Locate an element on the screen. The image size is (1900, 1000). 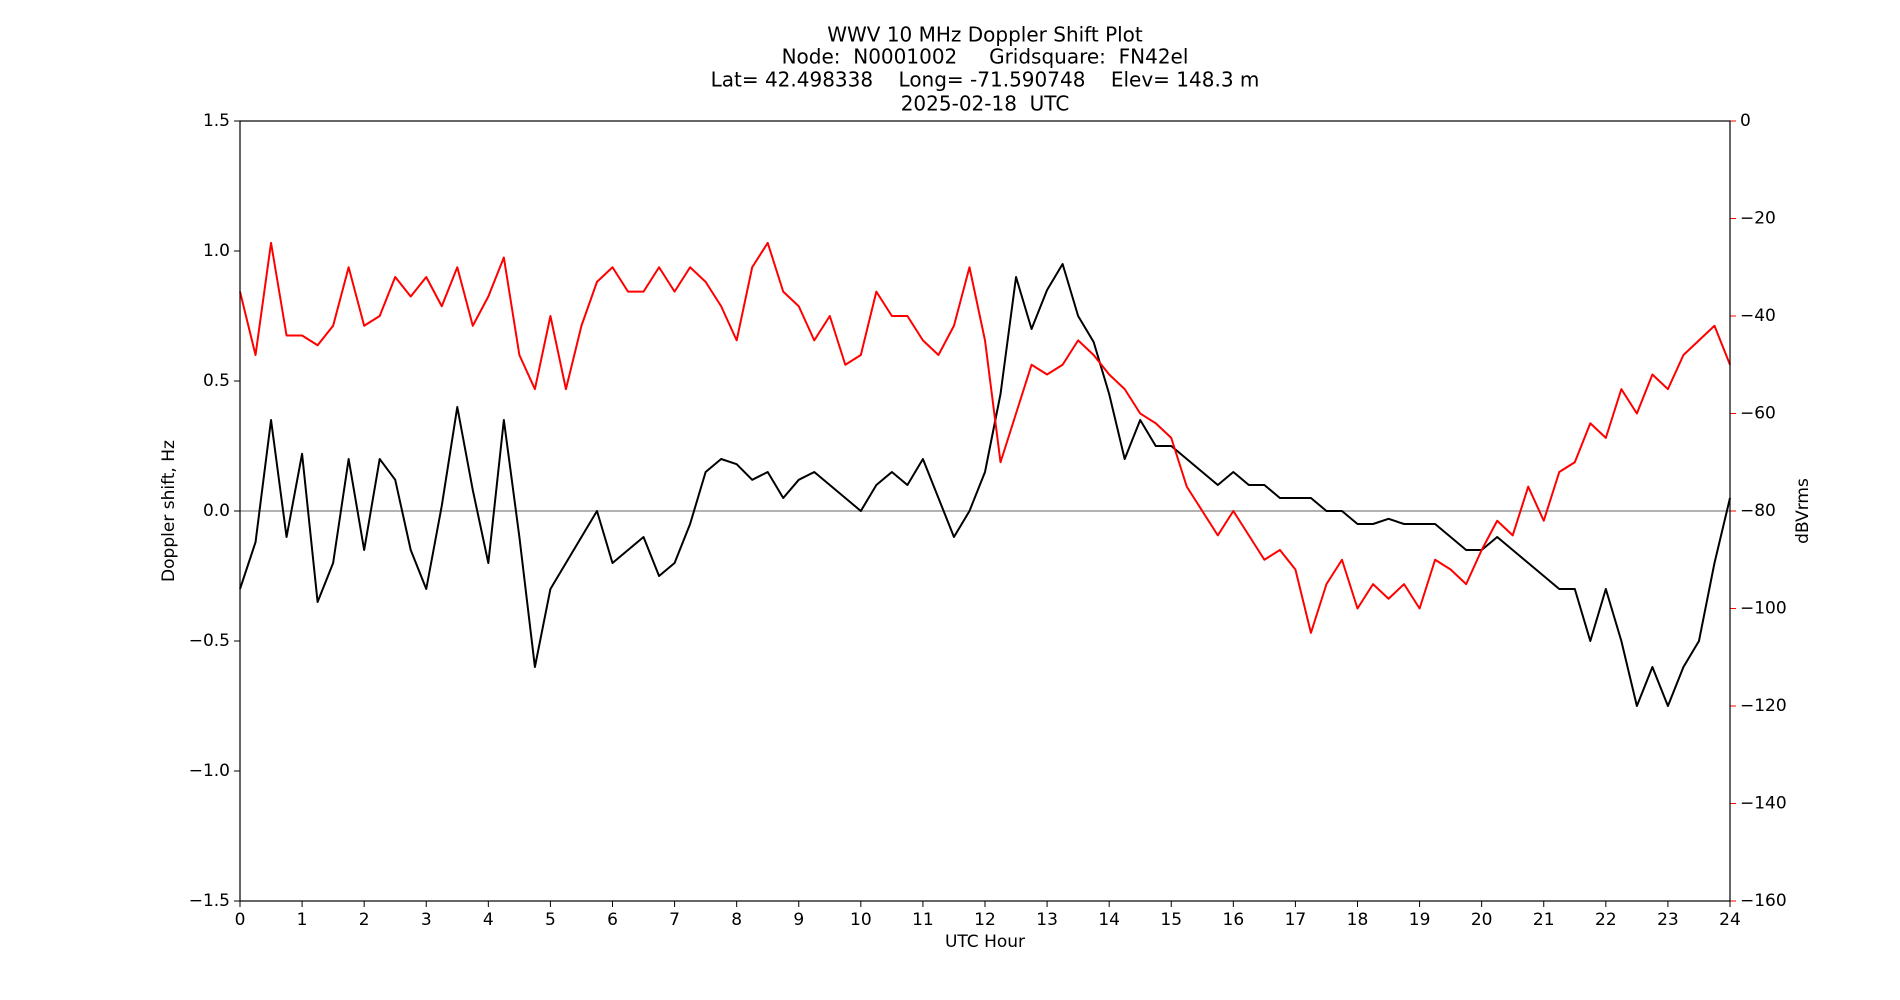
y2-tick-label: −20 is located at coordinates (1758, 219).